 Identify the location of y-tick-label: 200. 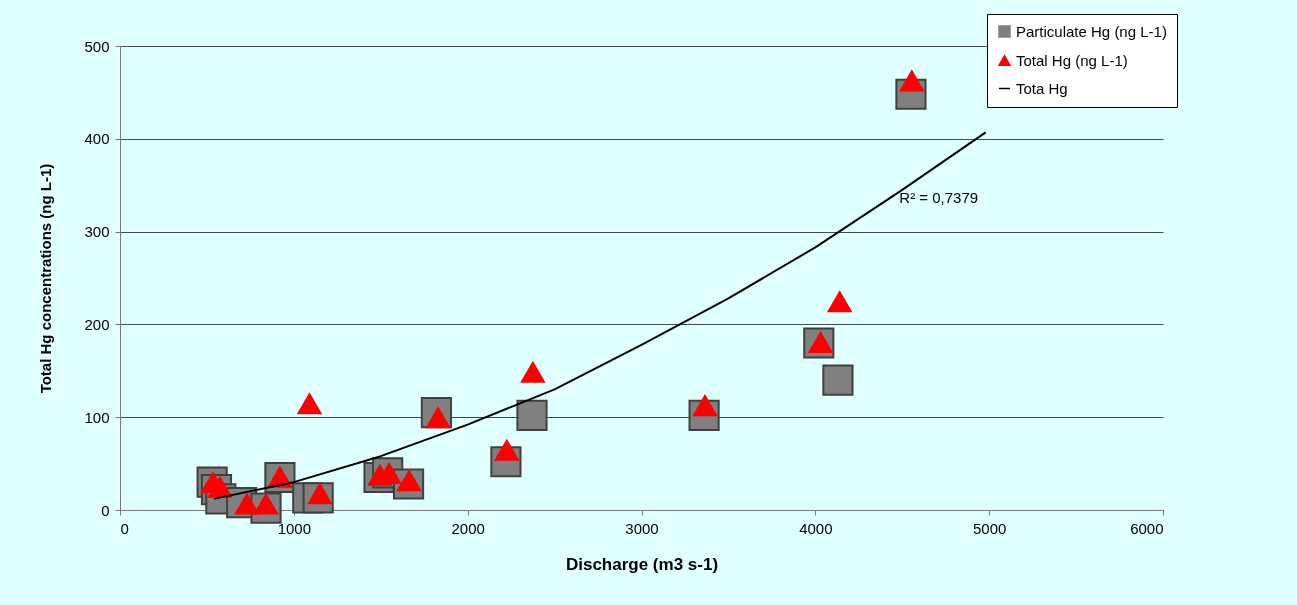
(97, 324).